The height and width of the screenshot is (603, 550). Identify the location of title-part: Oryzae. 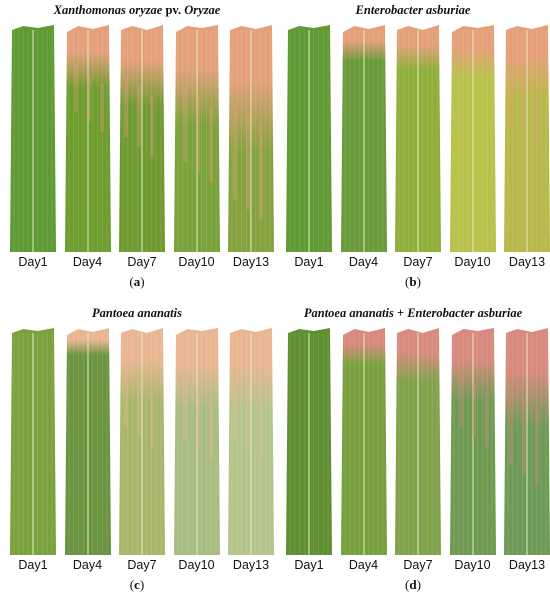
(202, 10).